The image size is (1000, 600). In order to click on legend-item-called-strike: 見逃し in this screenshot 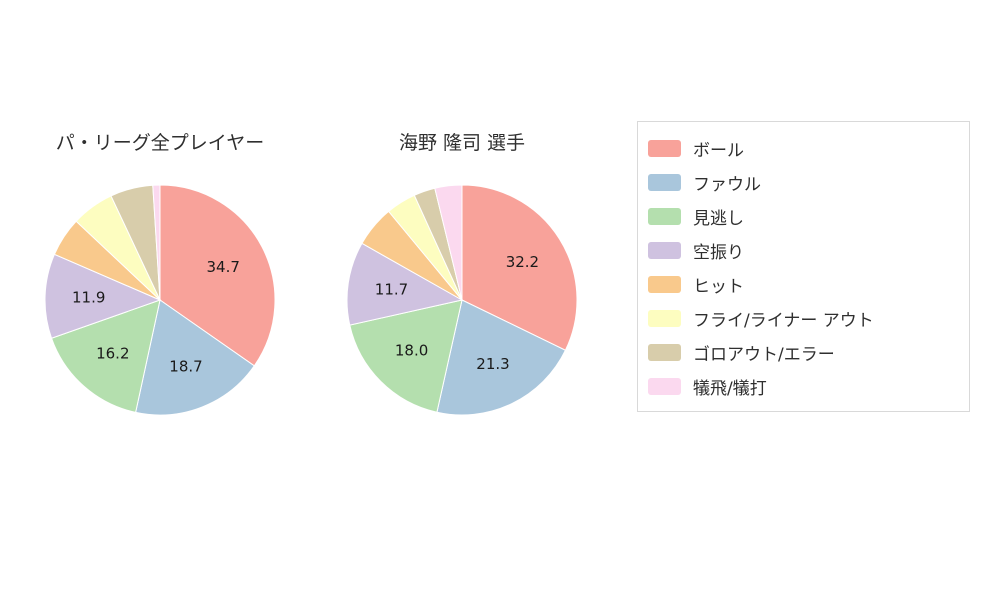, I will do `click(803, 216)`.